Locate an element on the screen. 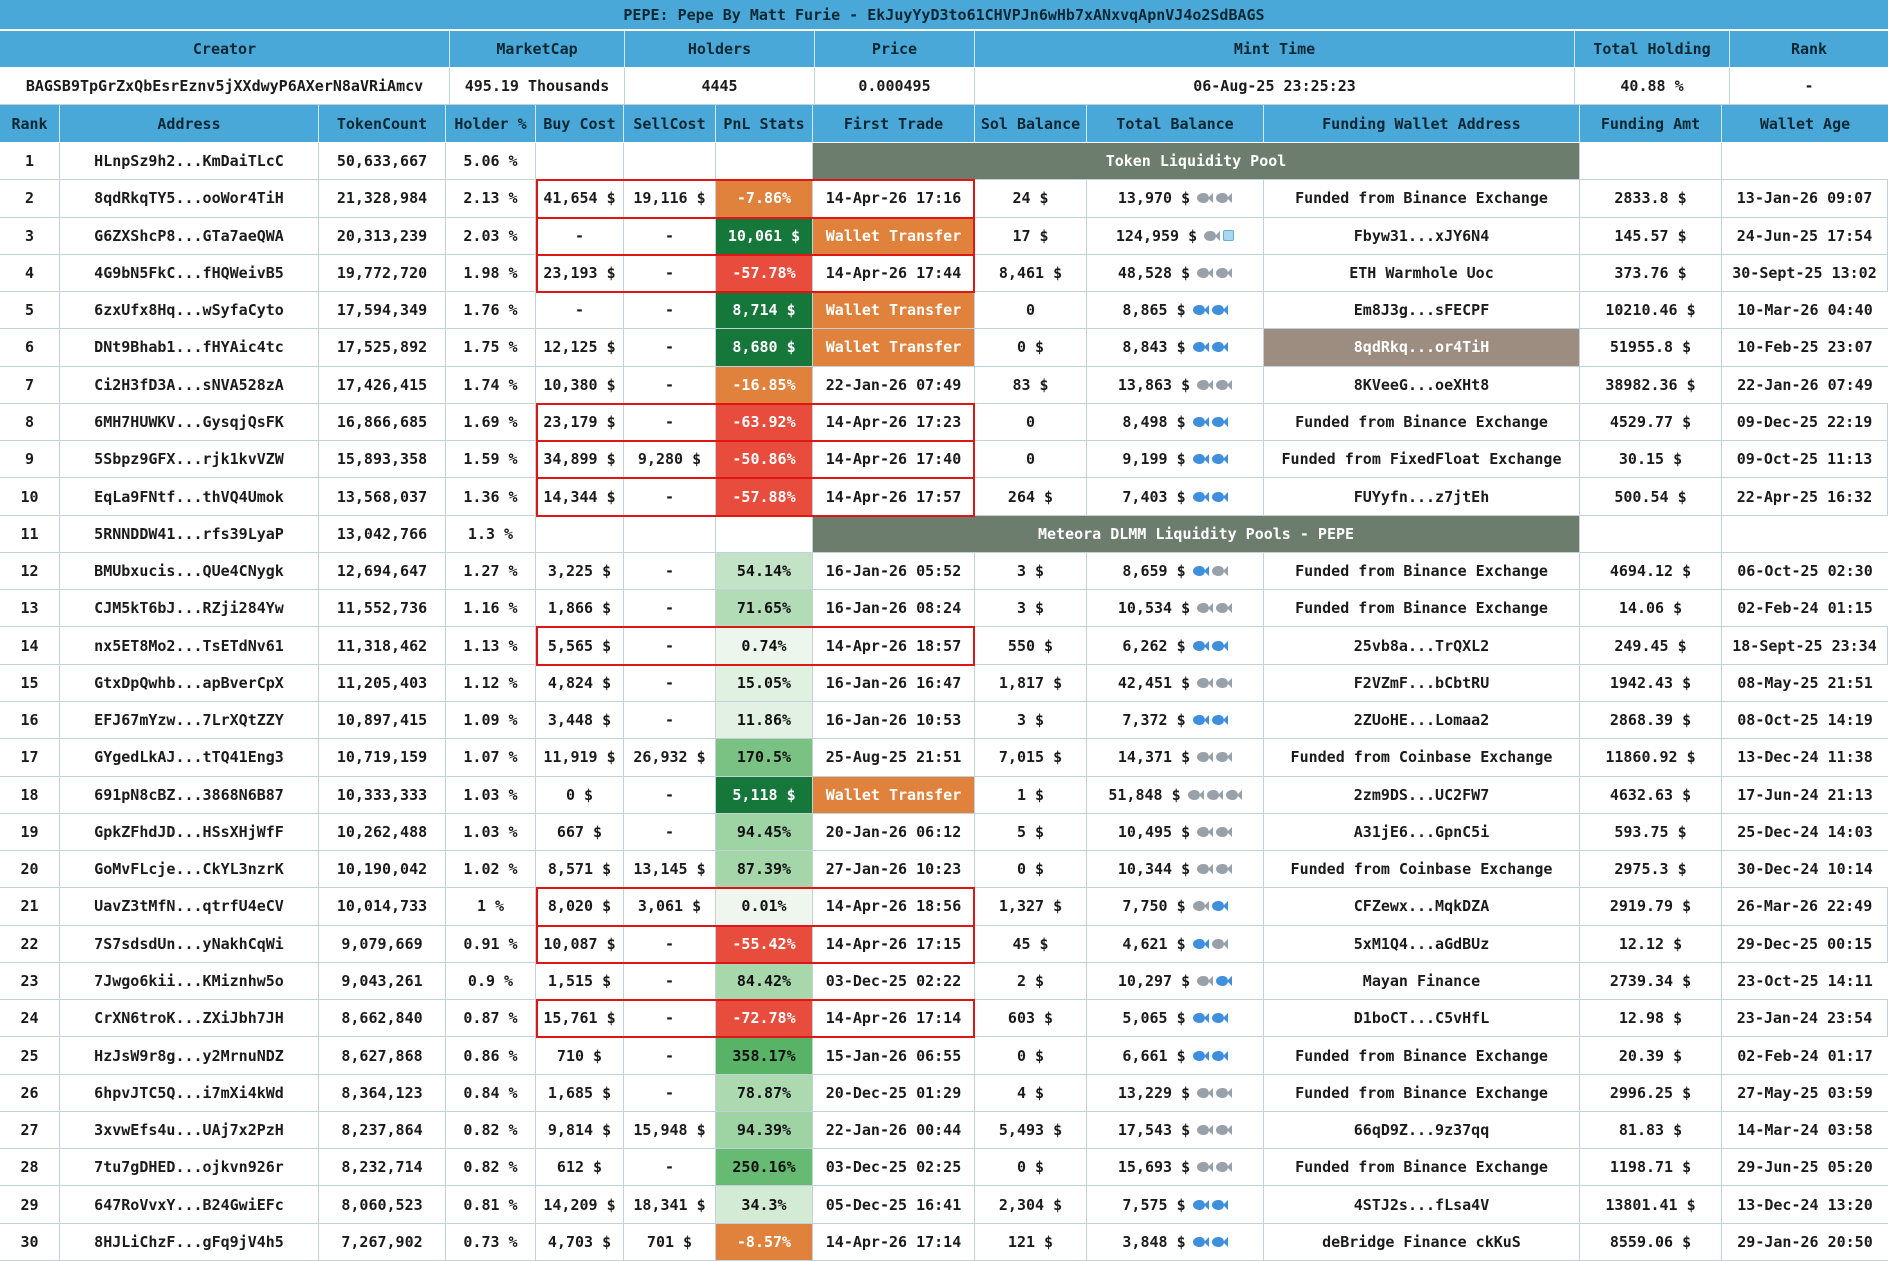 The image size is (1888, 1261). cell-address: 8HJLiChzF...gFq9jV4h5 is located at coordinates (189, 1242).